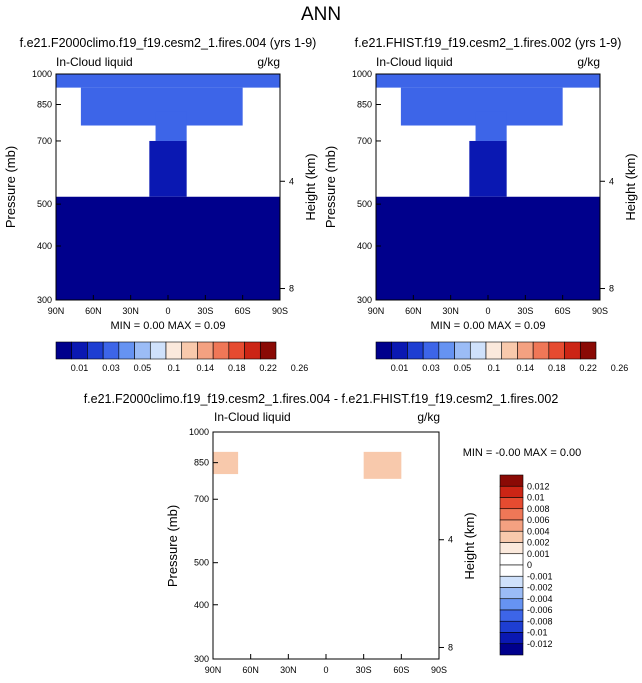  Describe the element at coordinates (540, 588) in the screenshot. I see `colorbar-label: -0.002` at that location.